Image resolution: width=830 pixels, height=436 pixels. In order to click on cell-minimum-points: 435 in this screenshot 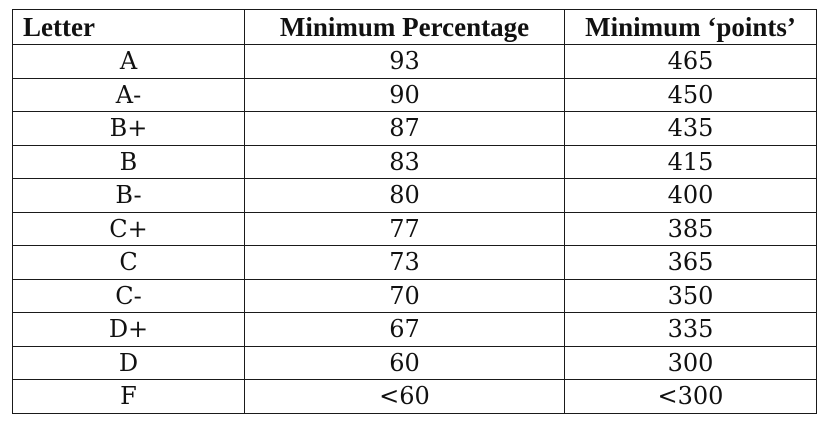, I will do `click(690, 128)`.